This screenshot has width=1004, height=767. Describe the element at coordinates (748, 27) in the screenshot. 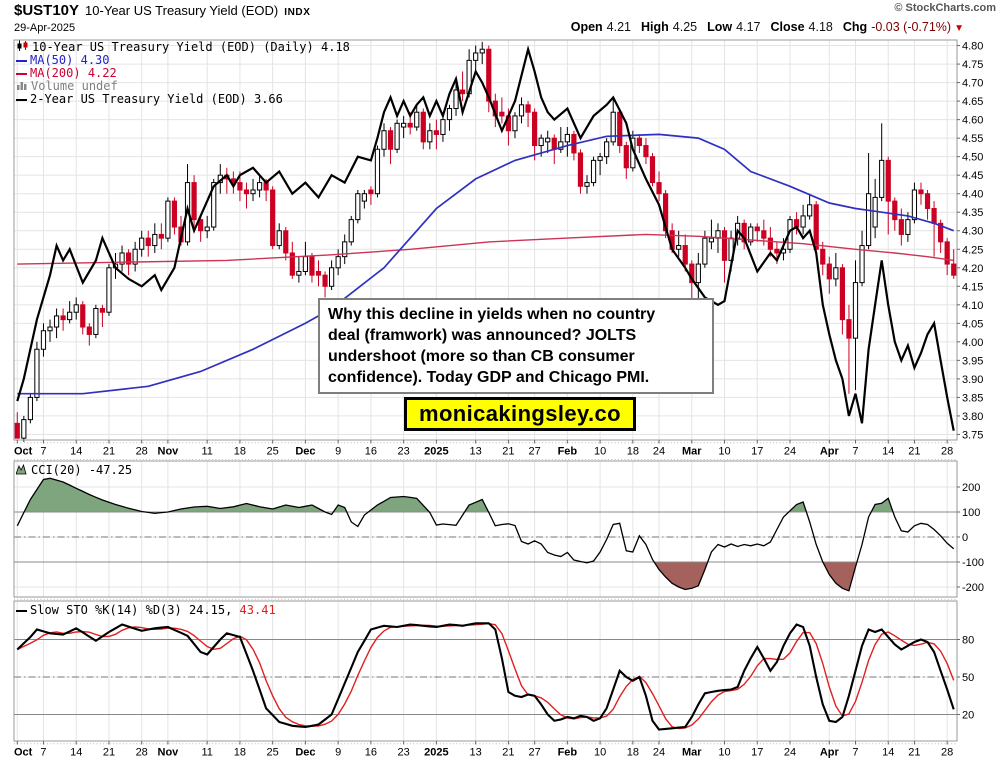

I see `low-value: 4.17` at that location.